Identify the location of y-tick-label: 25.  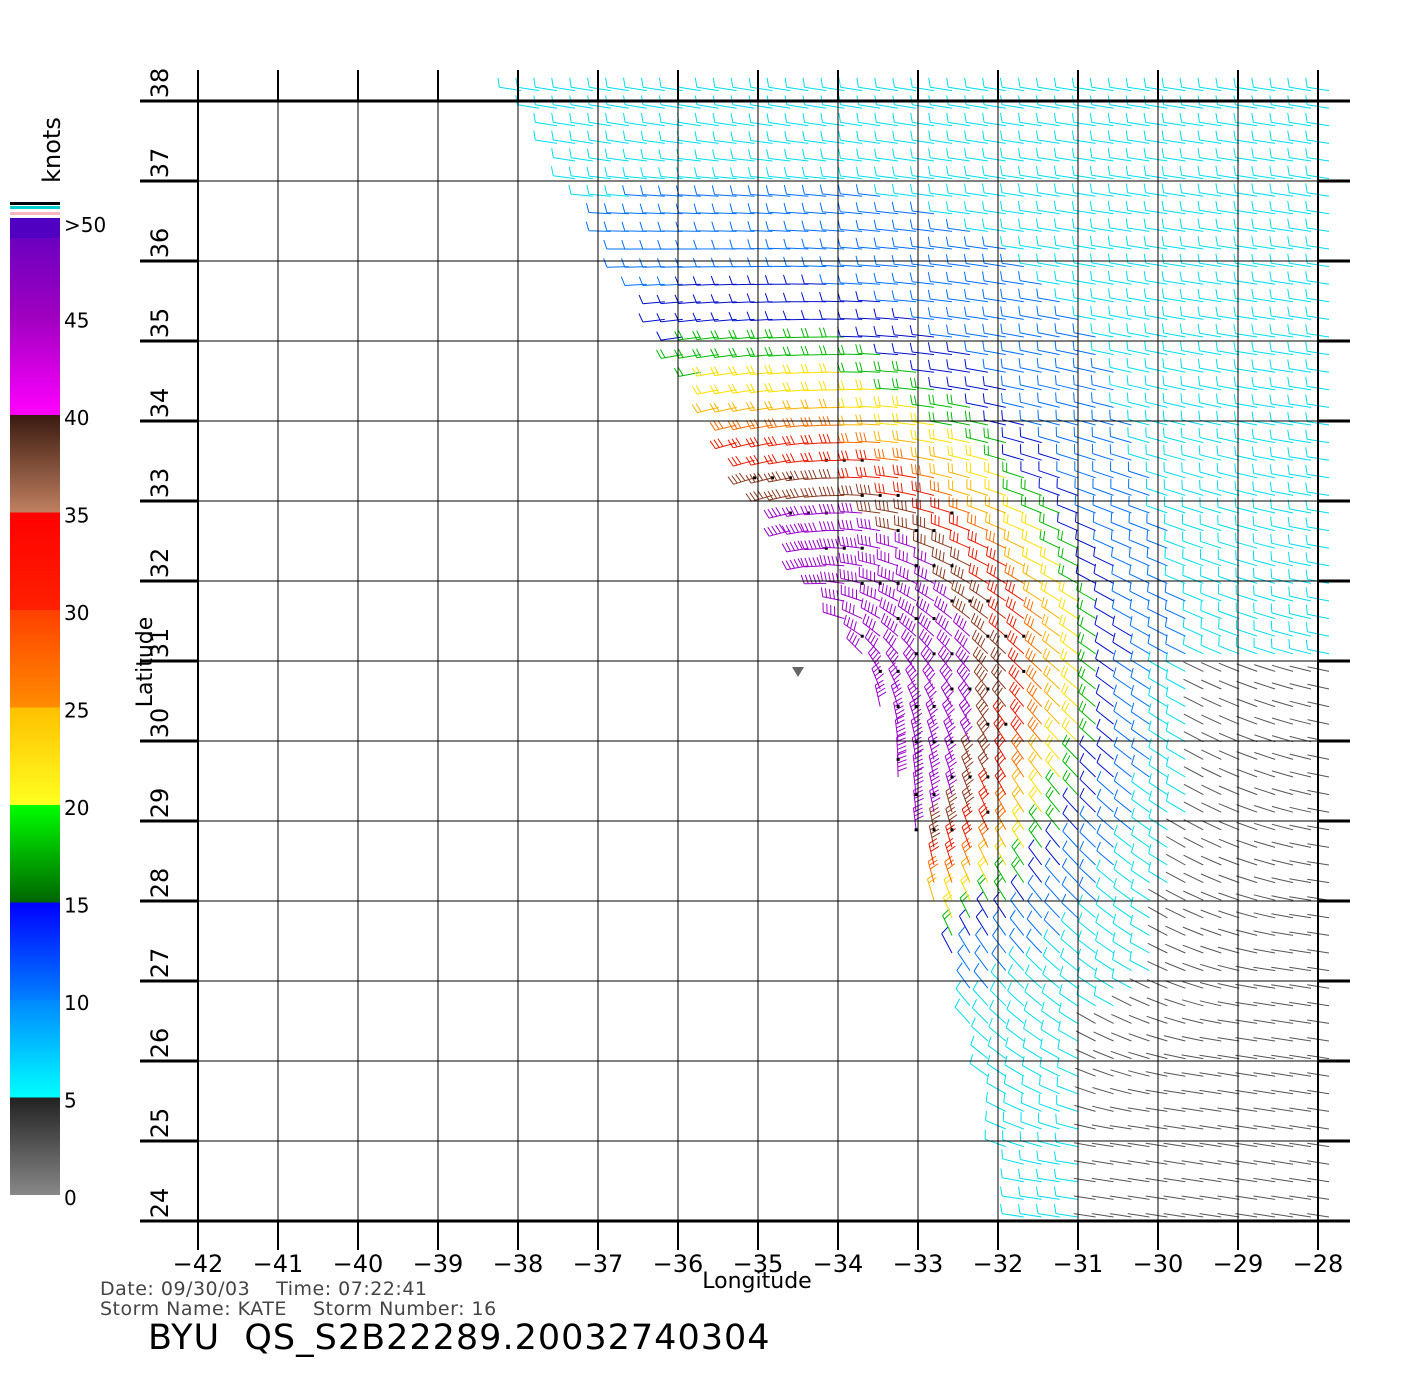
(160, 1123).